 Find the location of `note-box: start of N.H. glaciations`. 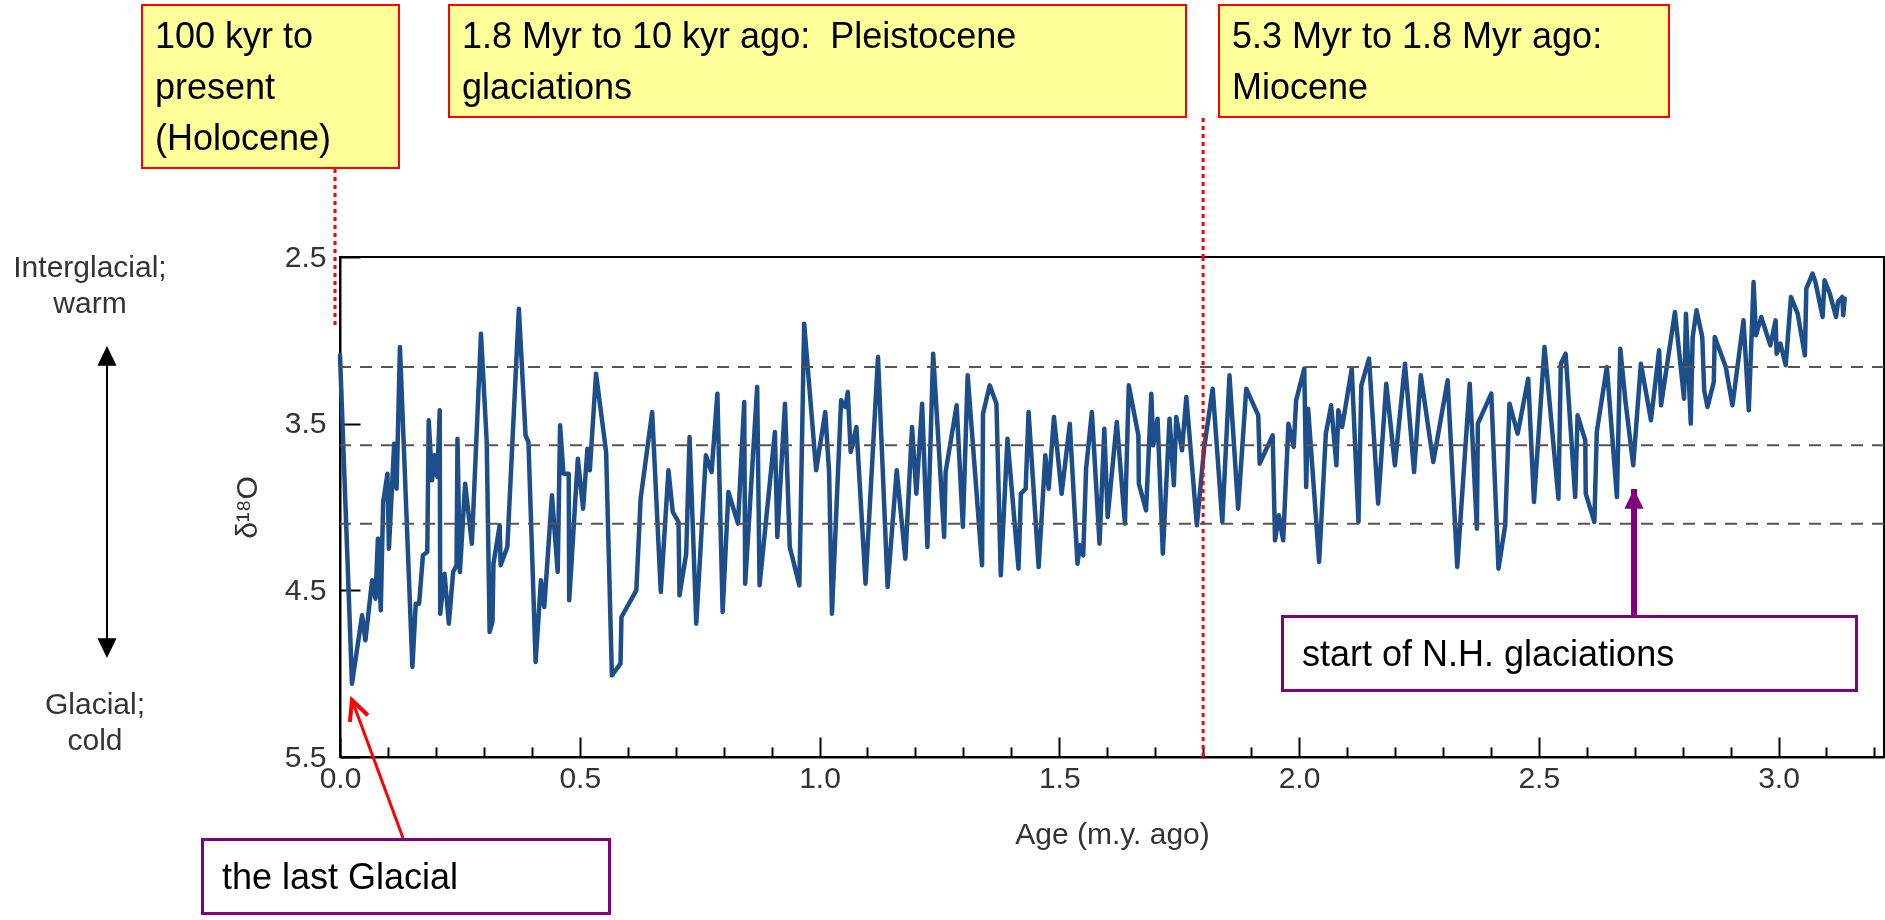

note-box: start of N.H. glaciations is located at coordinates (1569, 654).